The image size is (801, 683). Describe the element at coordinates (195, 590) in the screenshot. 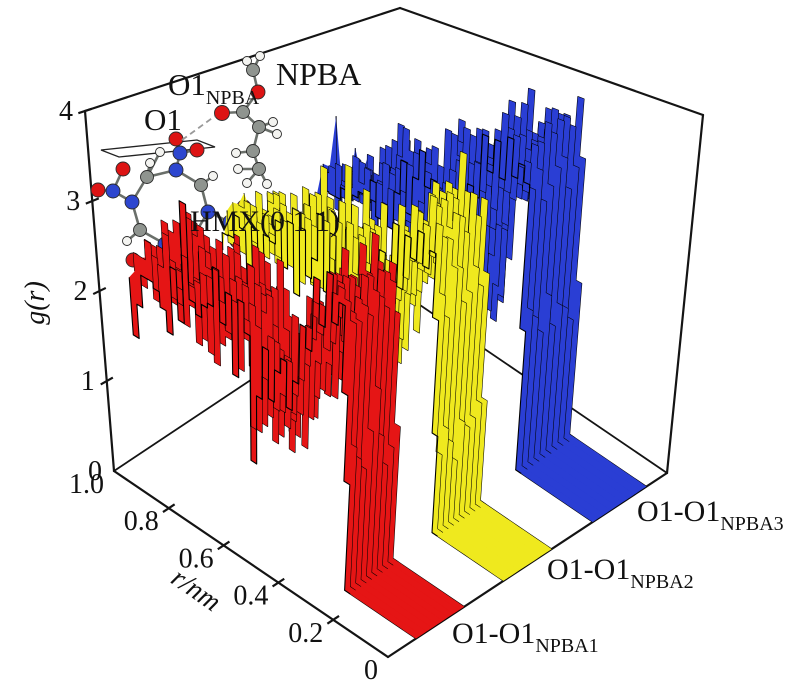

I see `x-axis-title: r/nm` at that location.